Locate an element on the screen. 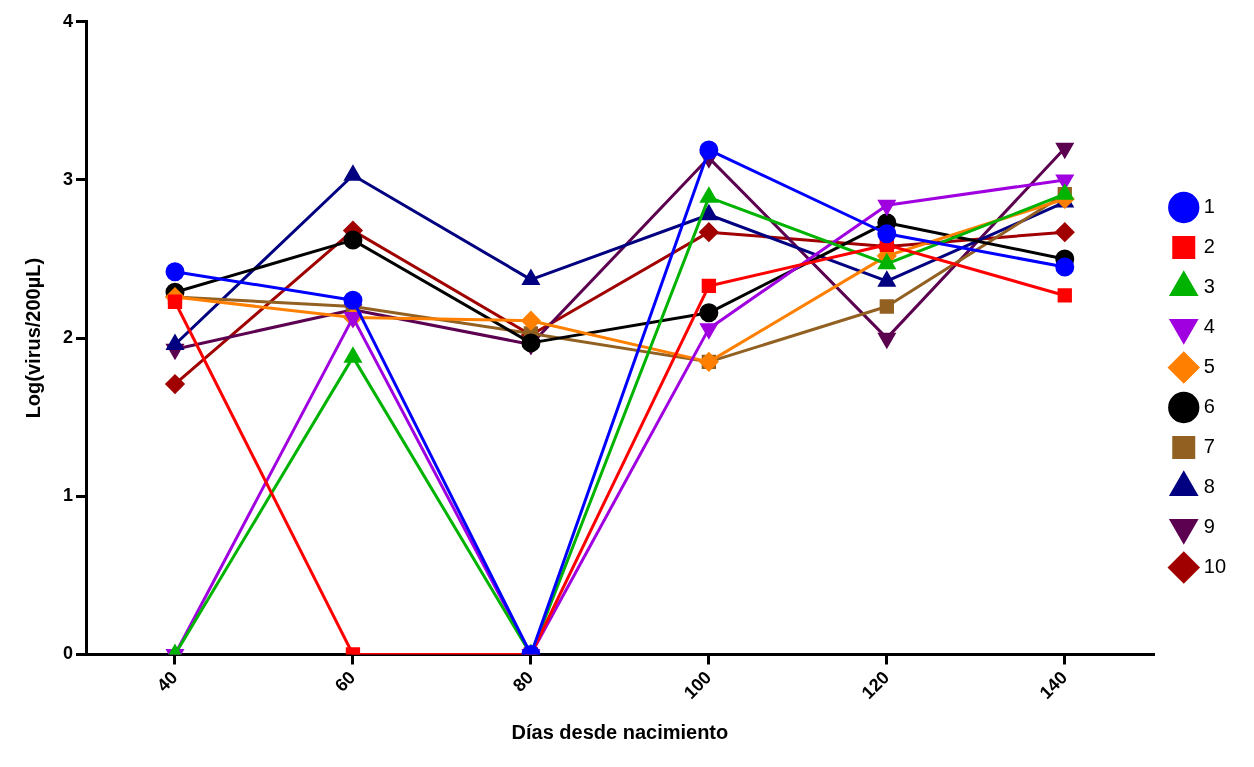 Image resolution: width=1254 pixels, height=767 pixels. legend-label: 6 is located at coordinates (1209, 406).